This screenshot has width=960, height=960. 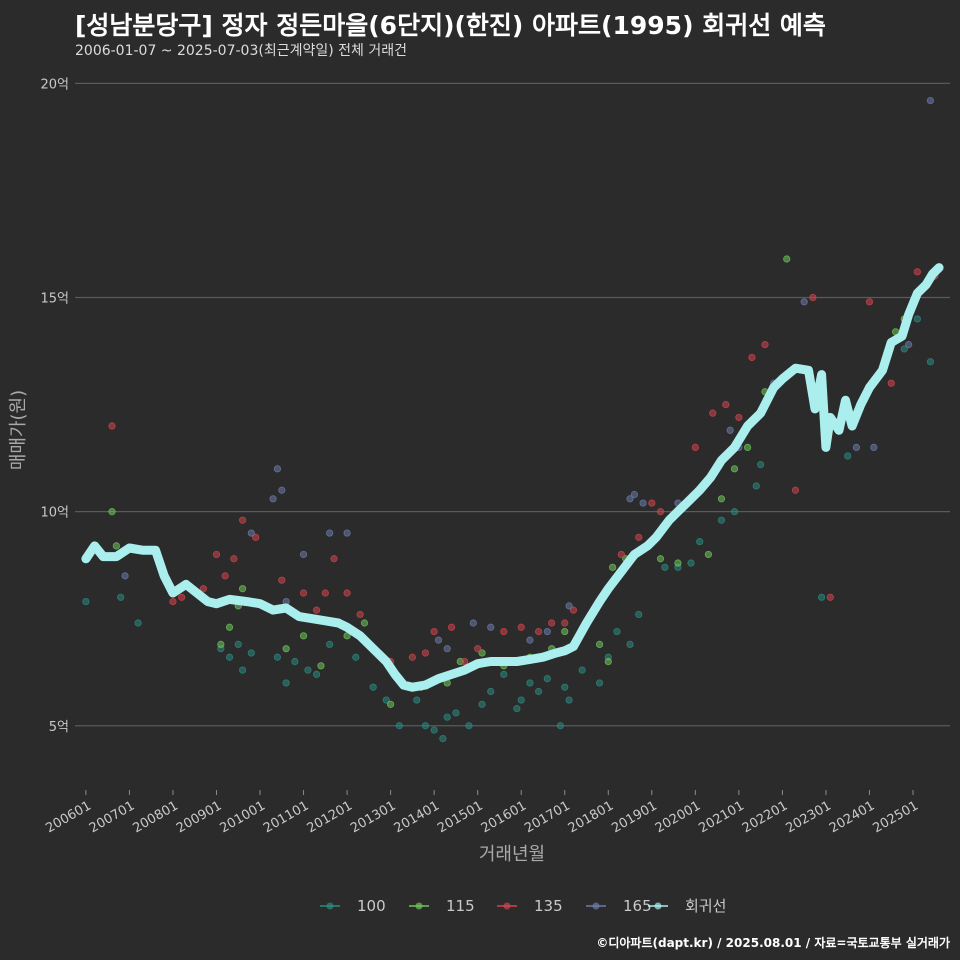 I want to click on y-tick-label: 20억, so click(x=54, y=84).